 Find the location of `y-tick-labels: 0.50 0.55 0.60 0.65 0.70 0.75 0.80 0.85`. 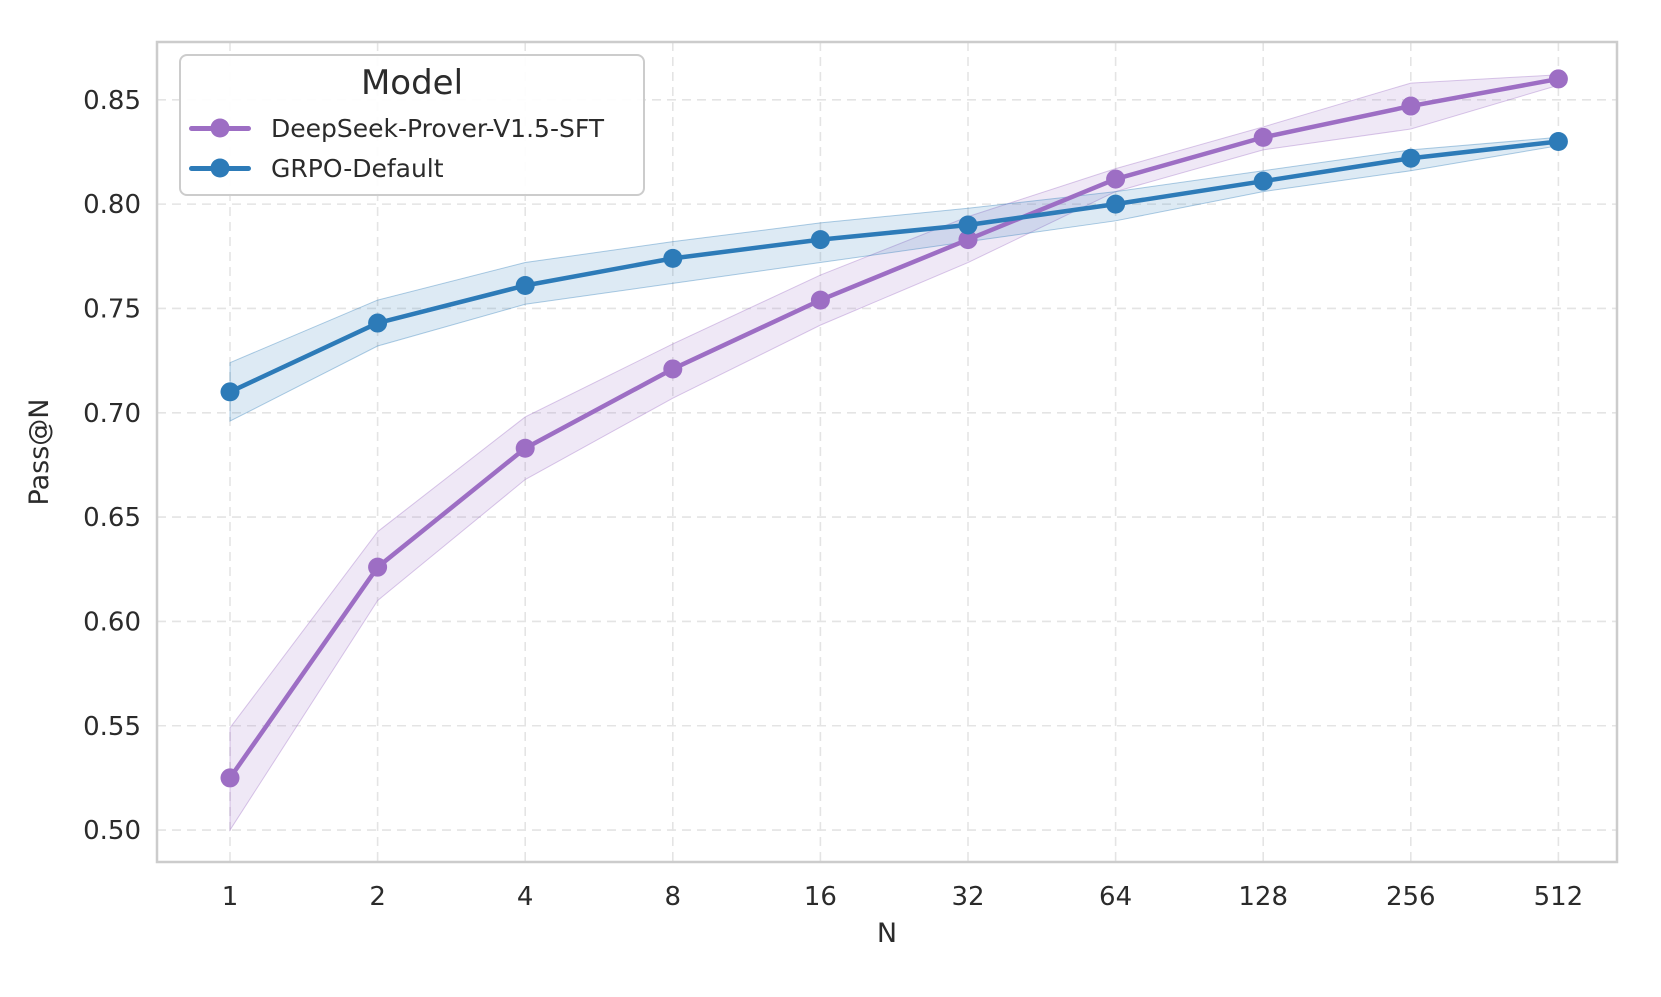

y-tick-labels: 0.50 0.55 0.60 0.65 0.70 0.75 0.80 0.85 is located at coordinates (112, 466).